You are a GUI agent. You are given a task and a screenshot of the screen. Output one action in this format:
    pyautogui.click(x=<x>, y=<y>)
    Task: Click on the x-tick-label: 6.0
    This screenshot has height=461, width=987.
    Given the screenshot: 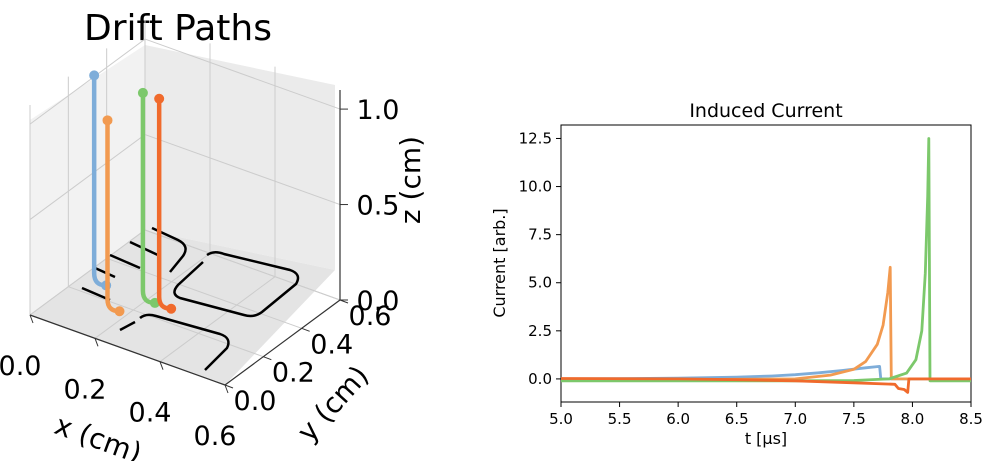 What is the action you would take?
    pyautogui.click(x=678, y=419)
    